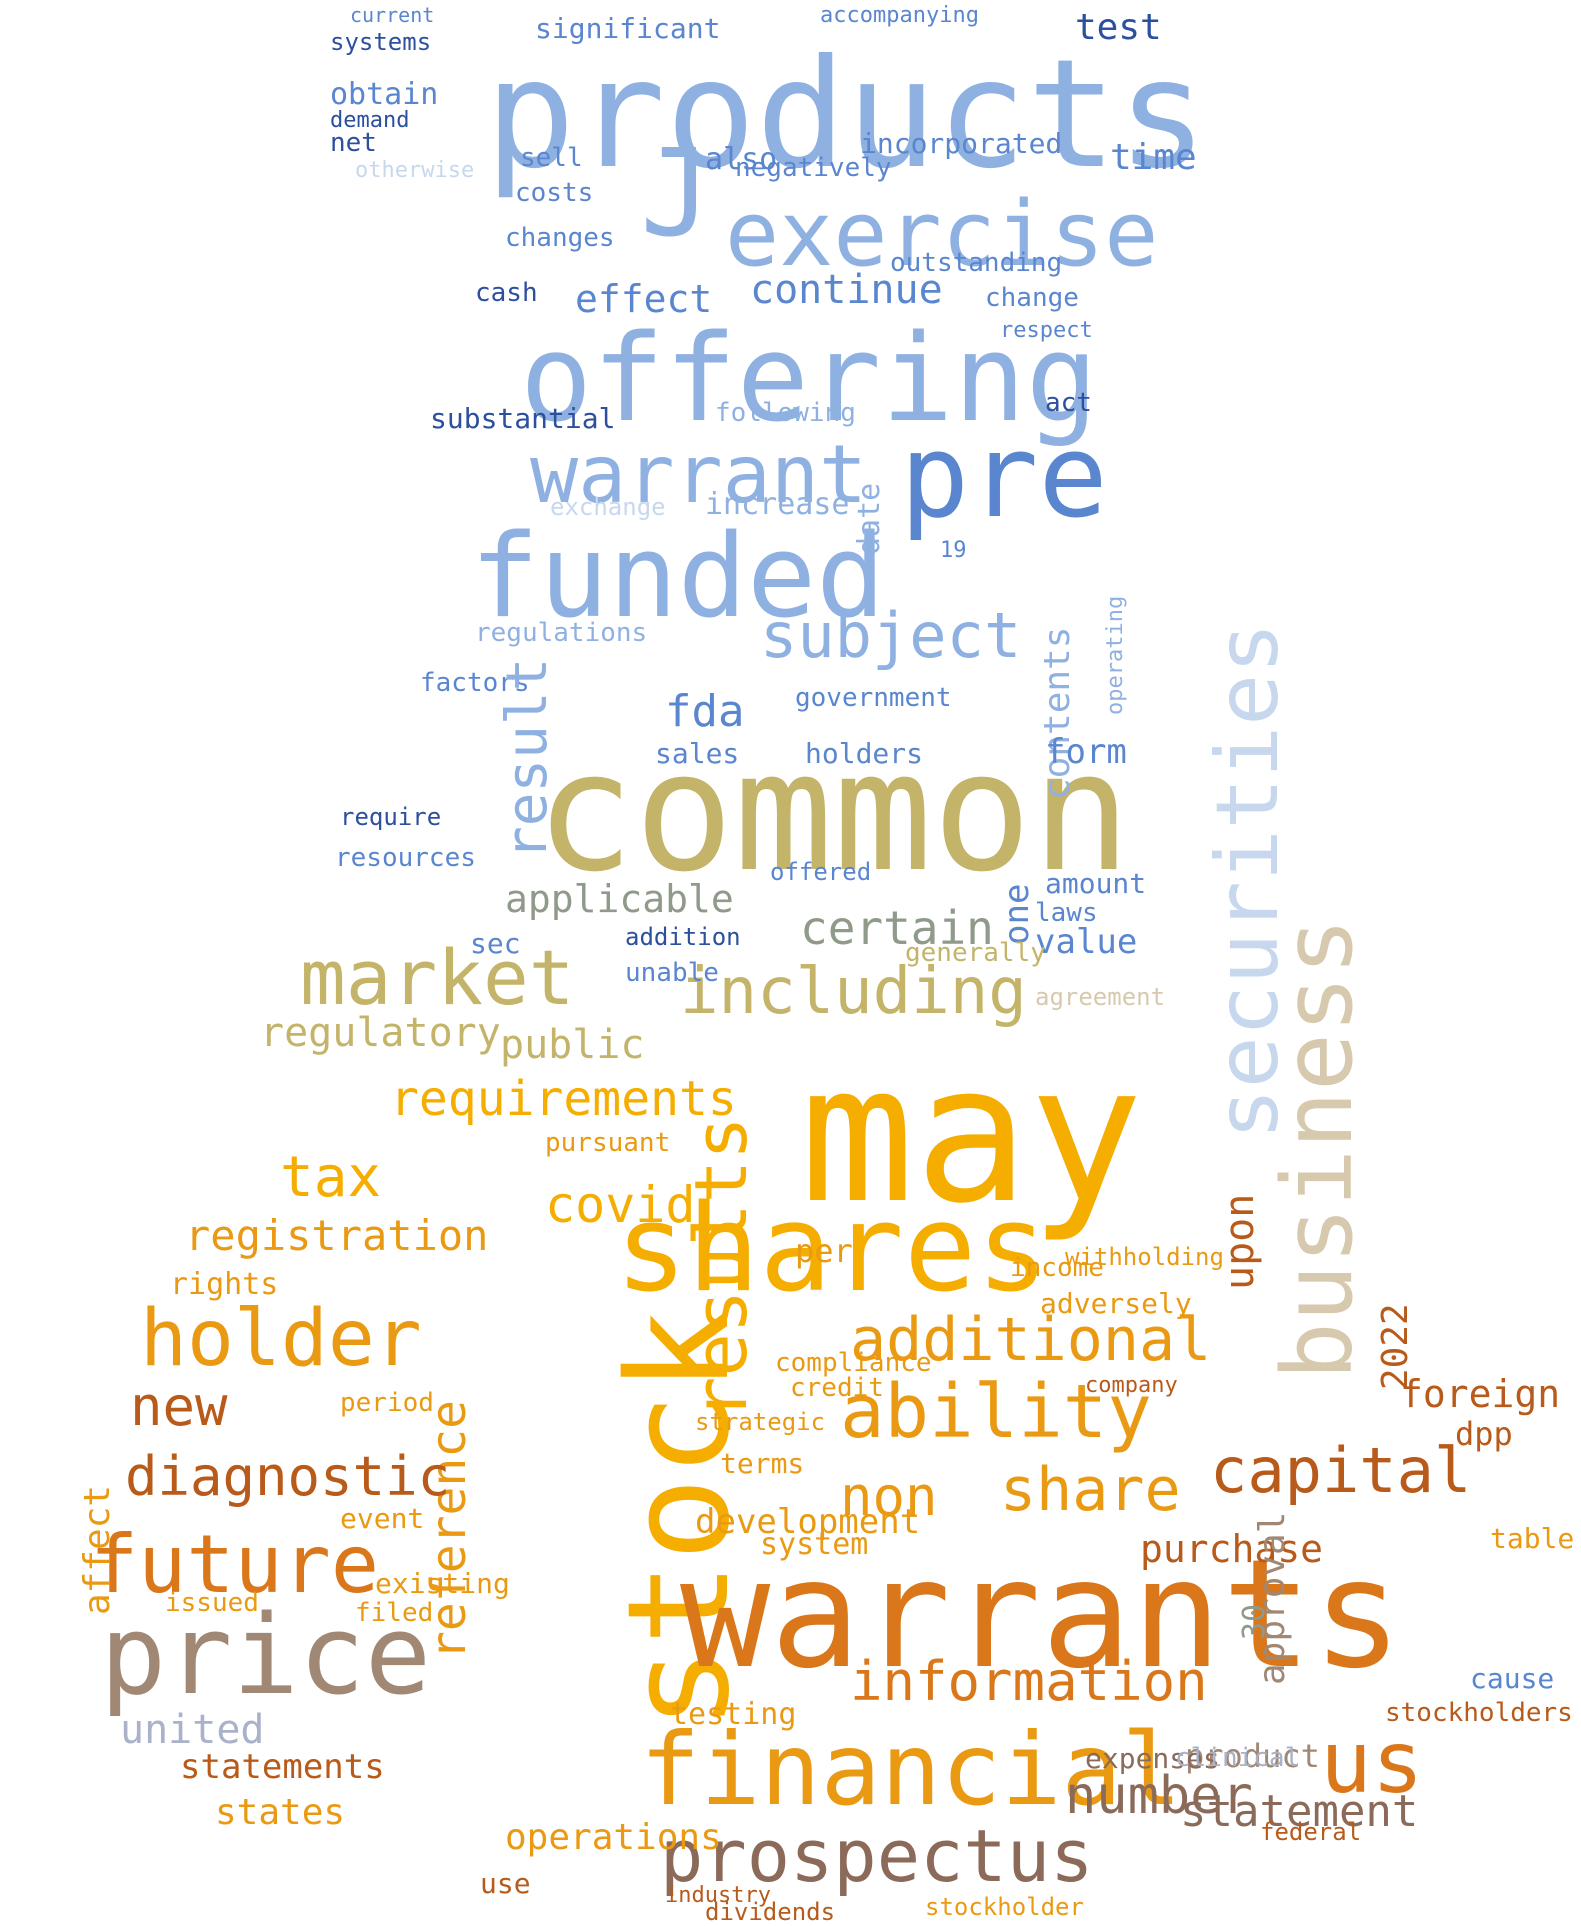 The image size is (1581, 1926). Describe the element at coordinates (572, 1045) in the screenshot. I see `word-public: public` at that location.